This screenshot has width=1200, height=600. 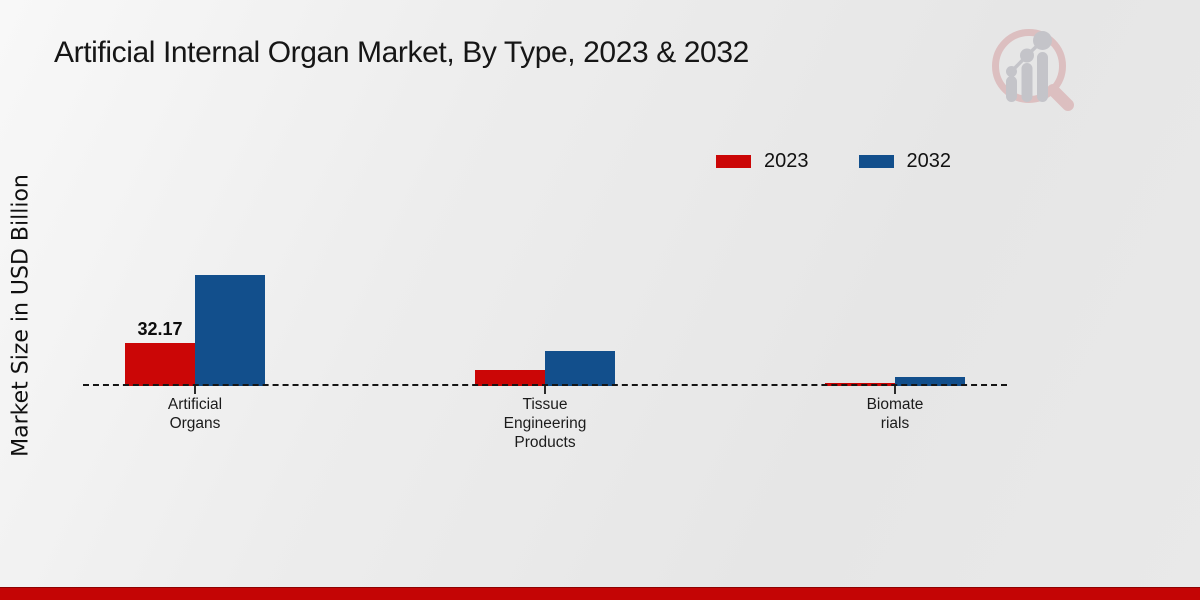 I want to click on x-tick-label-2: Tissue Engineering Products, so click(x=545, y=423).